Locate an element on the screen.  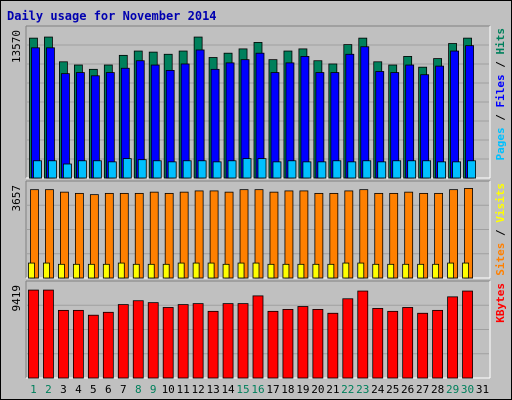
legend-item: Hits is located at coordinates (500, 41).